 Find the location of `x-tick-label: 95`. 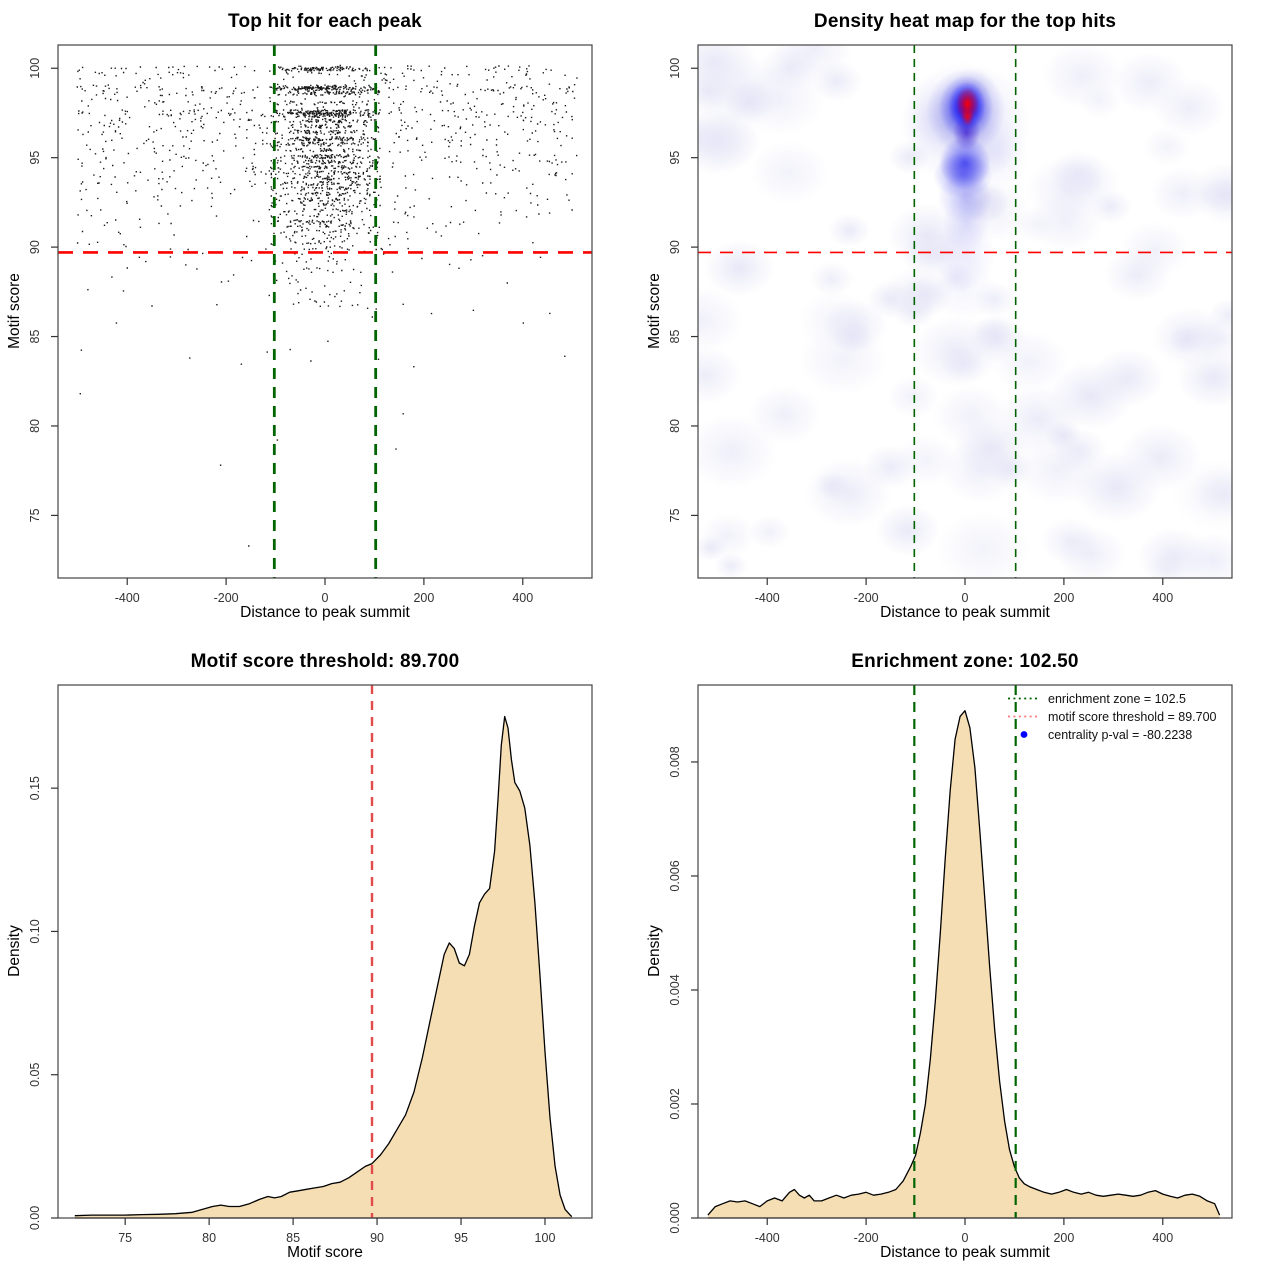

x-tick-label: 95 is located at coordinates (461, 1238).